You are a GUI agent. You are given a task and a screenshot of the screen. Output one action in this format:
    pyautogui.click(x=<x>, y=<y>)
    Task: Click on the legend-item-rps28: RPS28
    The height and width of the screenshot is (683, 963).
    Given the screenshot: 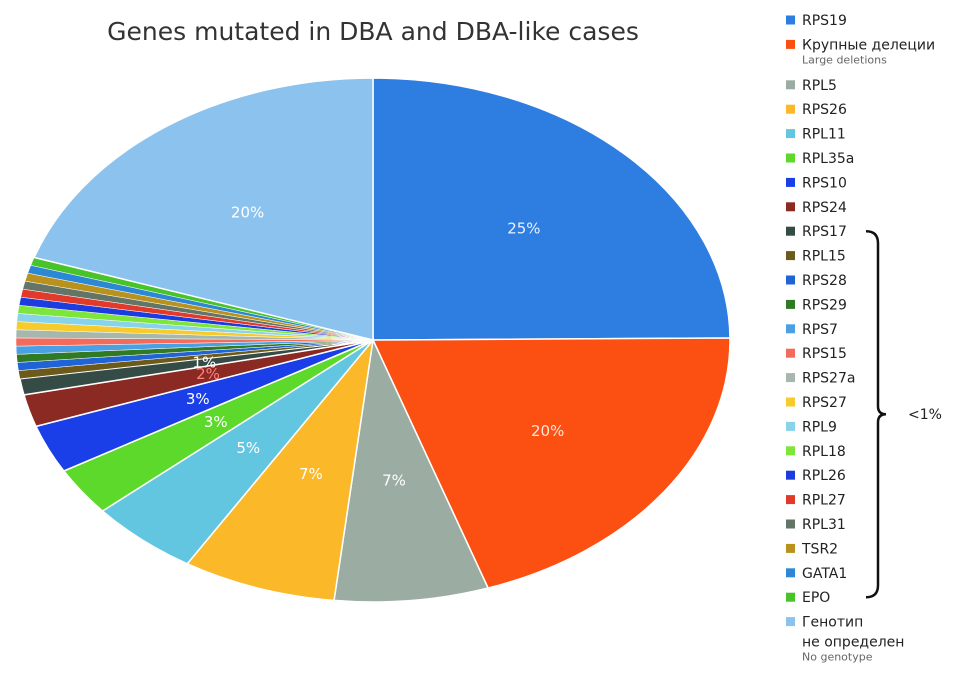 What is the action you would take?
    pyautogui.click(x=816, y=281)
    